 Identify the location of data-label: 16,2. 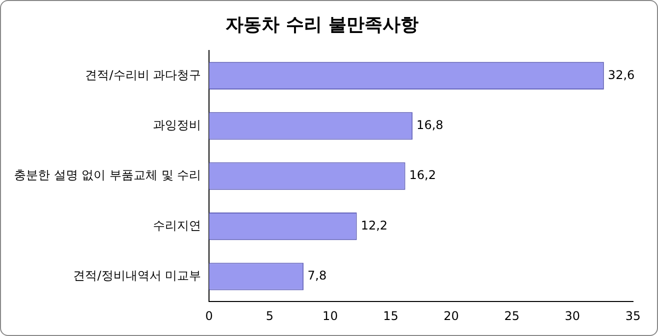
(422, 175).